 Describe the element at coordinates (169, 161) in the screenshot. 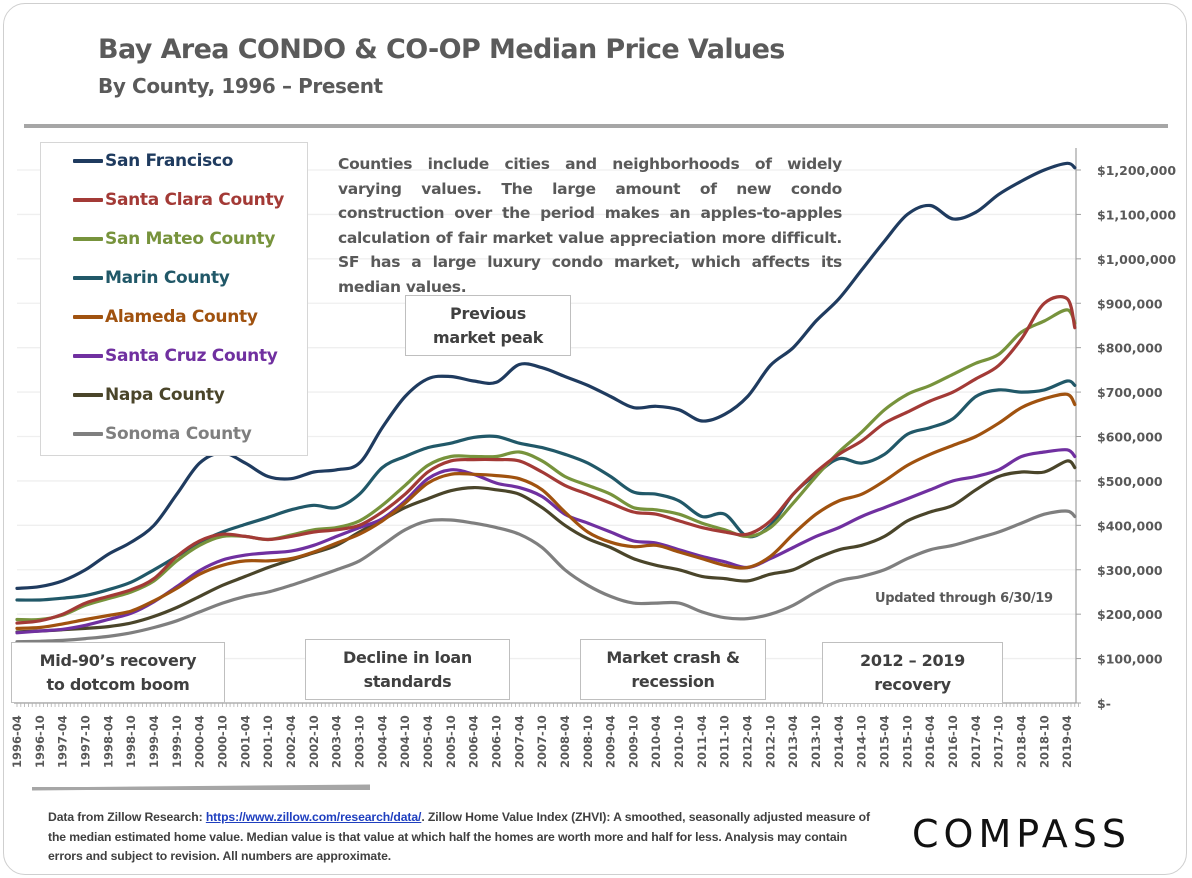

I see `legend-label: San Francisco` at that location.